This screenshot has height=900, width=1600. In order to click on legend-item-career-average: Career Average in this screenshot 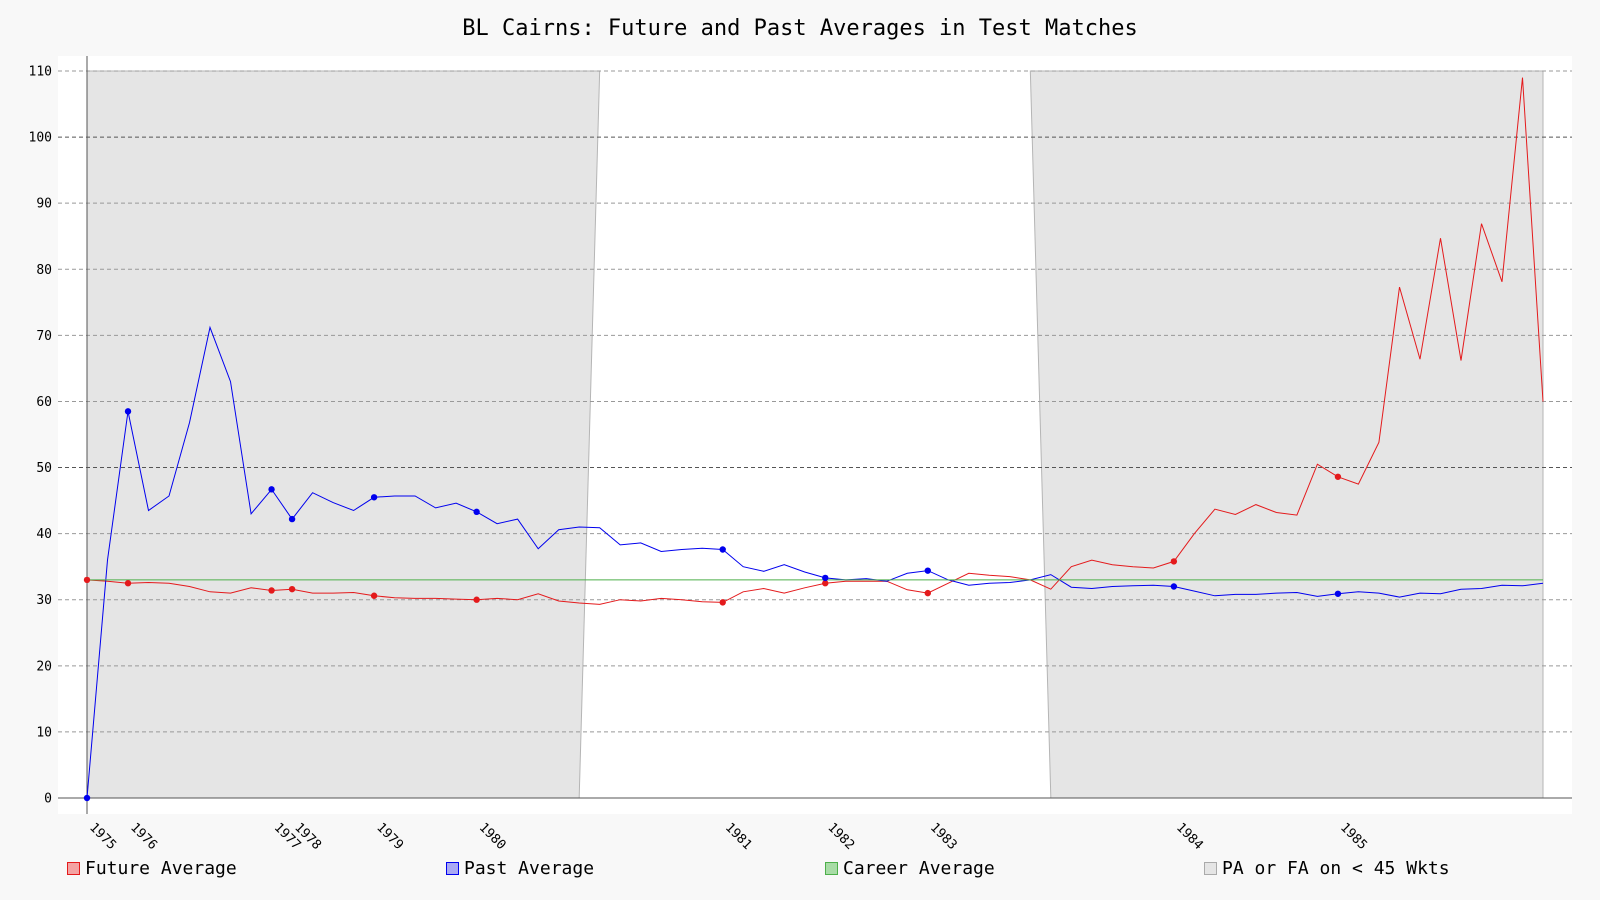, I will do `click(910, 868)`.